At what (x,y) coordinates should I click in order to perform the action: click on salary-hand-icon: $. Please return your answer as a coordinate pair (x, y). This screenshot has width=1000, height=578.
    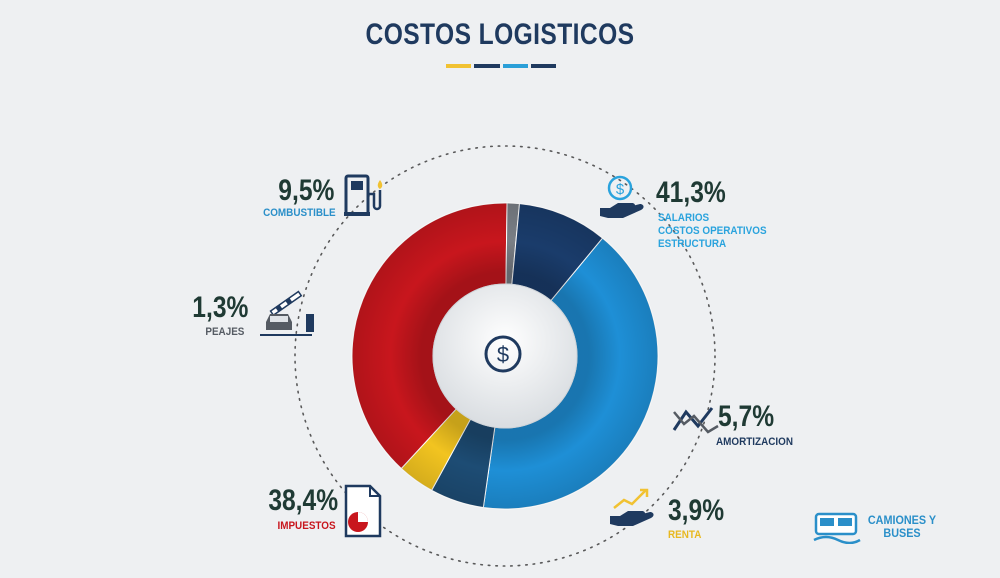
    Looking at the image, I should click on (622, 196).